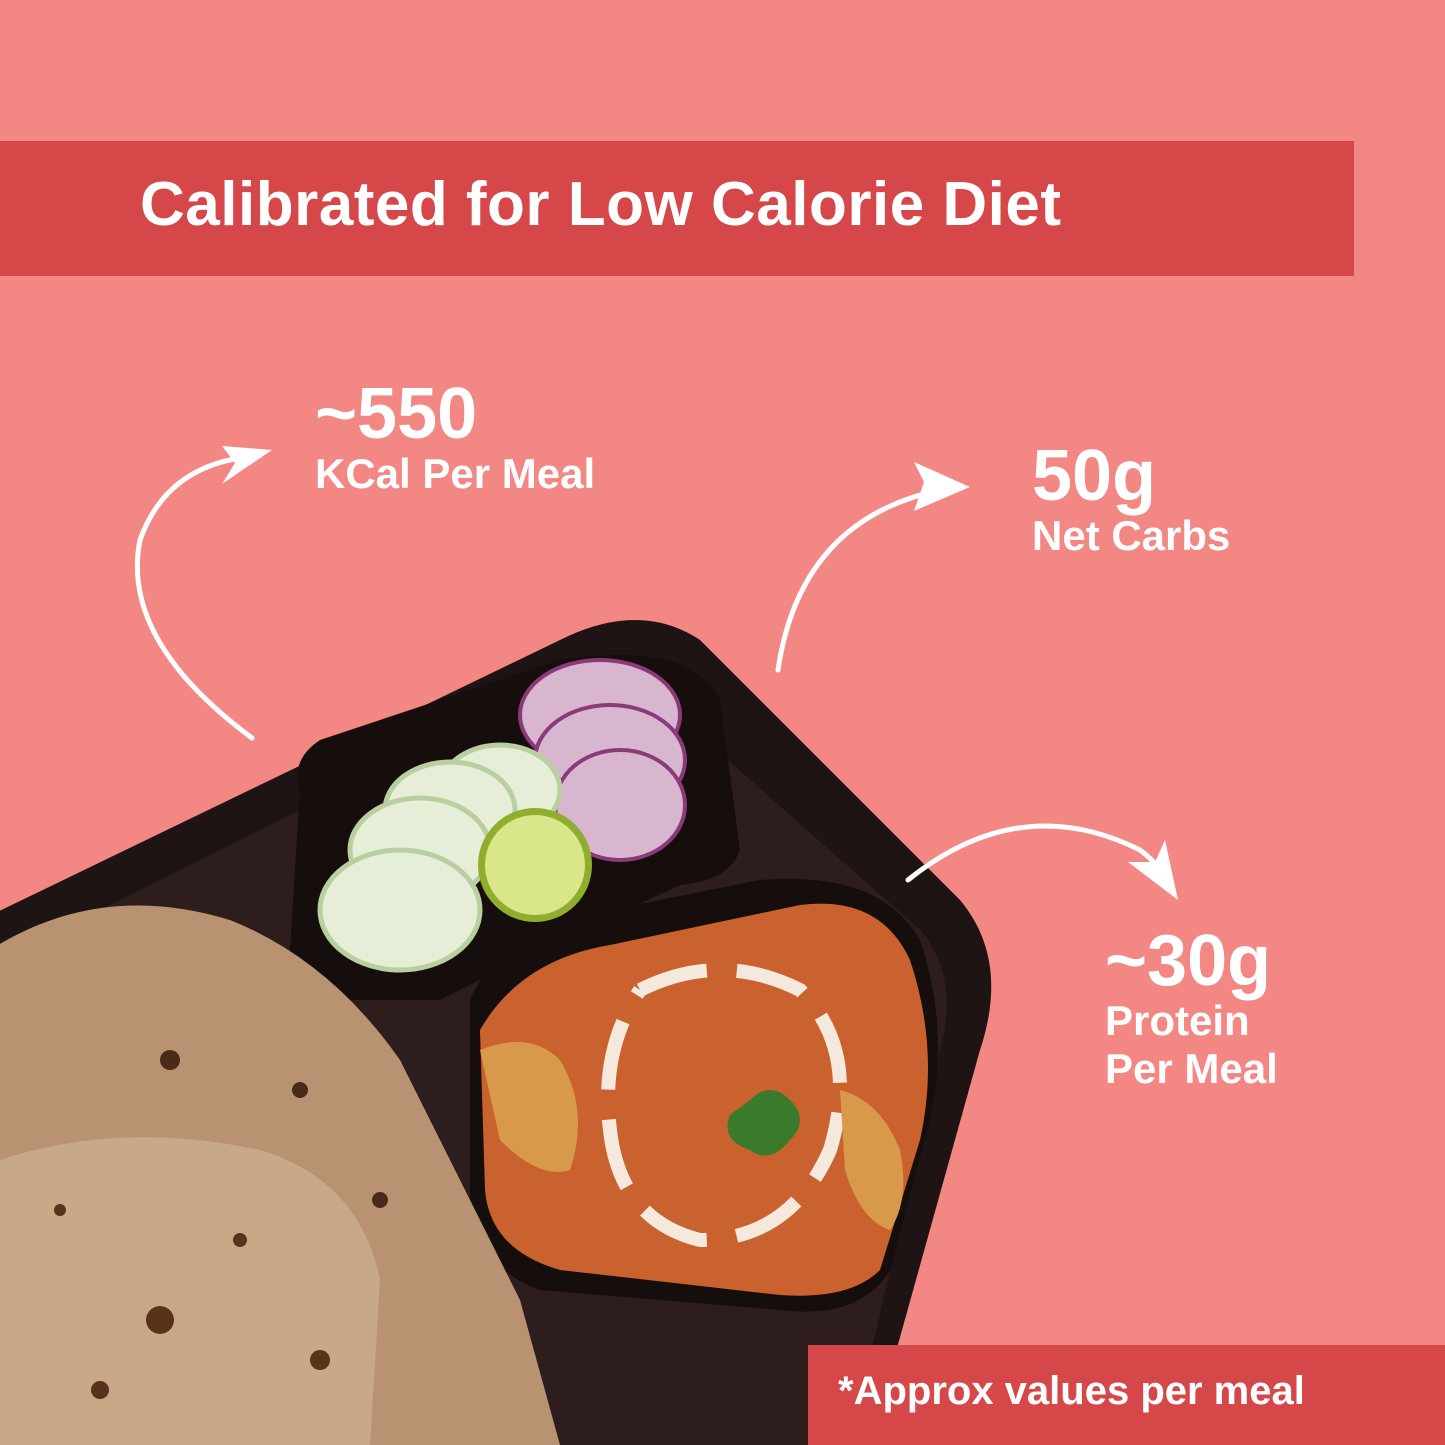  What do you see at coordinates (247, 465) in the screenshot?
I see `arrow-kcal-head-icon` at bounding box center [247, 465].